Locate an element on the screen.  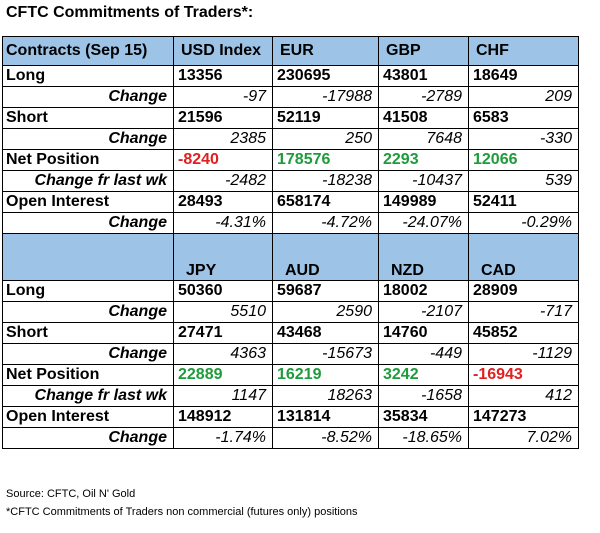
cell-value: 412 is located at coordinates (523, 396).